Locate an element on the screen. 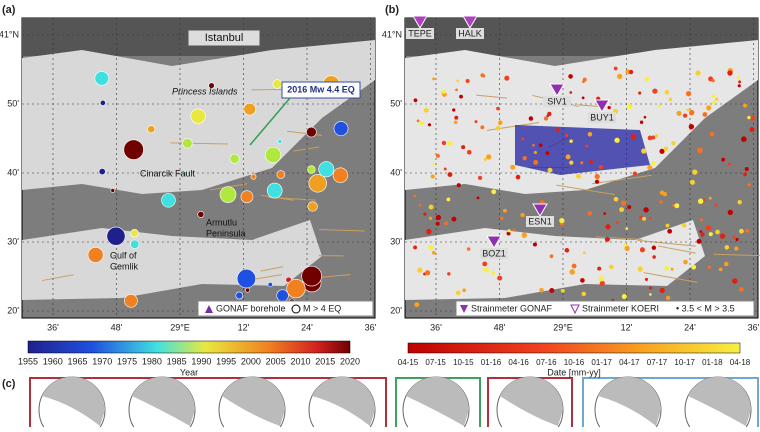  colorbar is located at coordinates (189, 347).